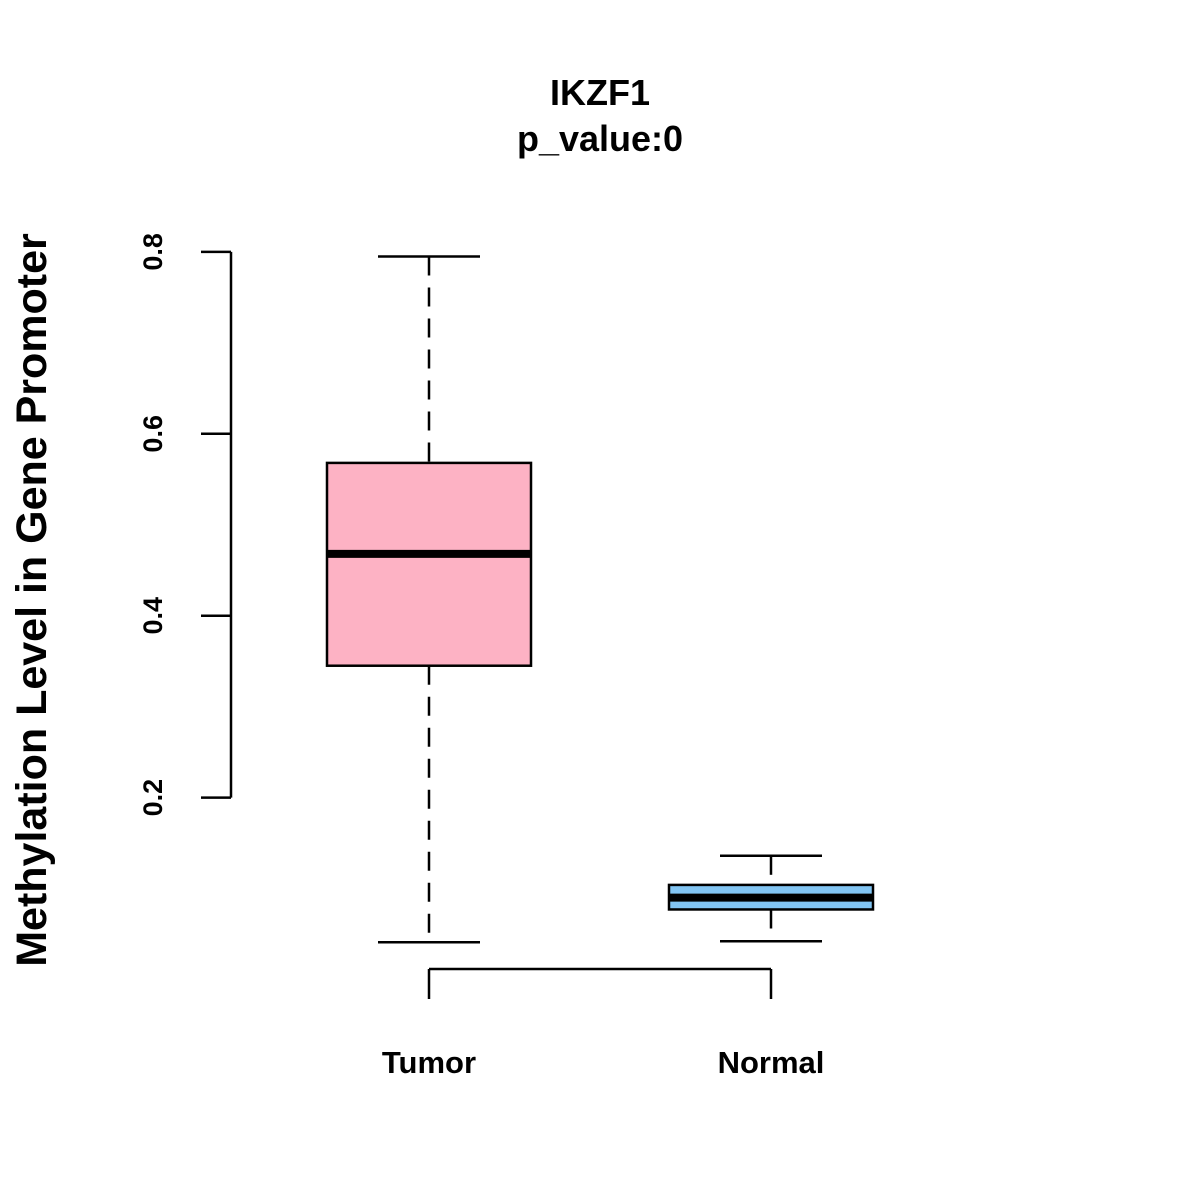 The height and width of the screenshot is (1200, 1200). What do you see at coordinates (600, 92) in the screenshot?
I see `chart-title: IKZF1` at bounding box center [600, 92].